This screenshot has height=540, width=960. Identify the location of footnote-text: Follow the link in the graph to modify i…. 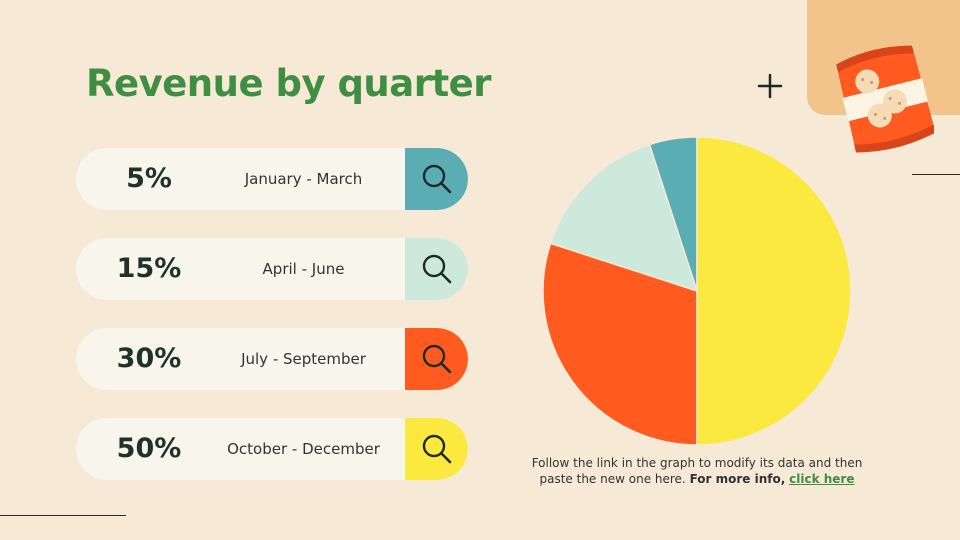
(697, 471).